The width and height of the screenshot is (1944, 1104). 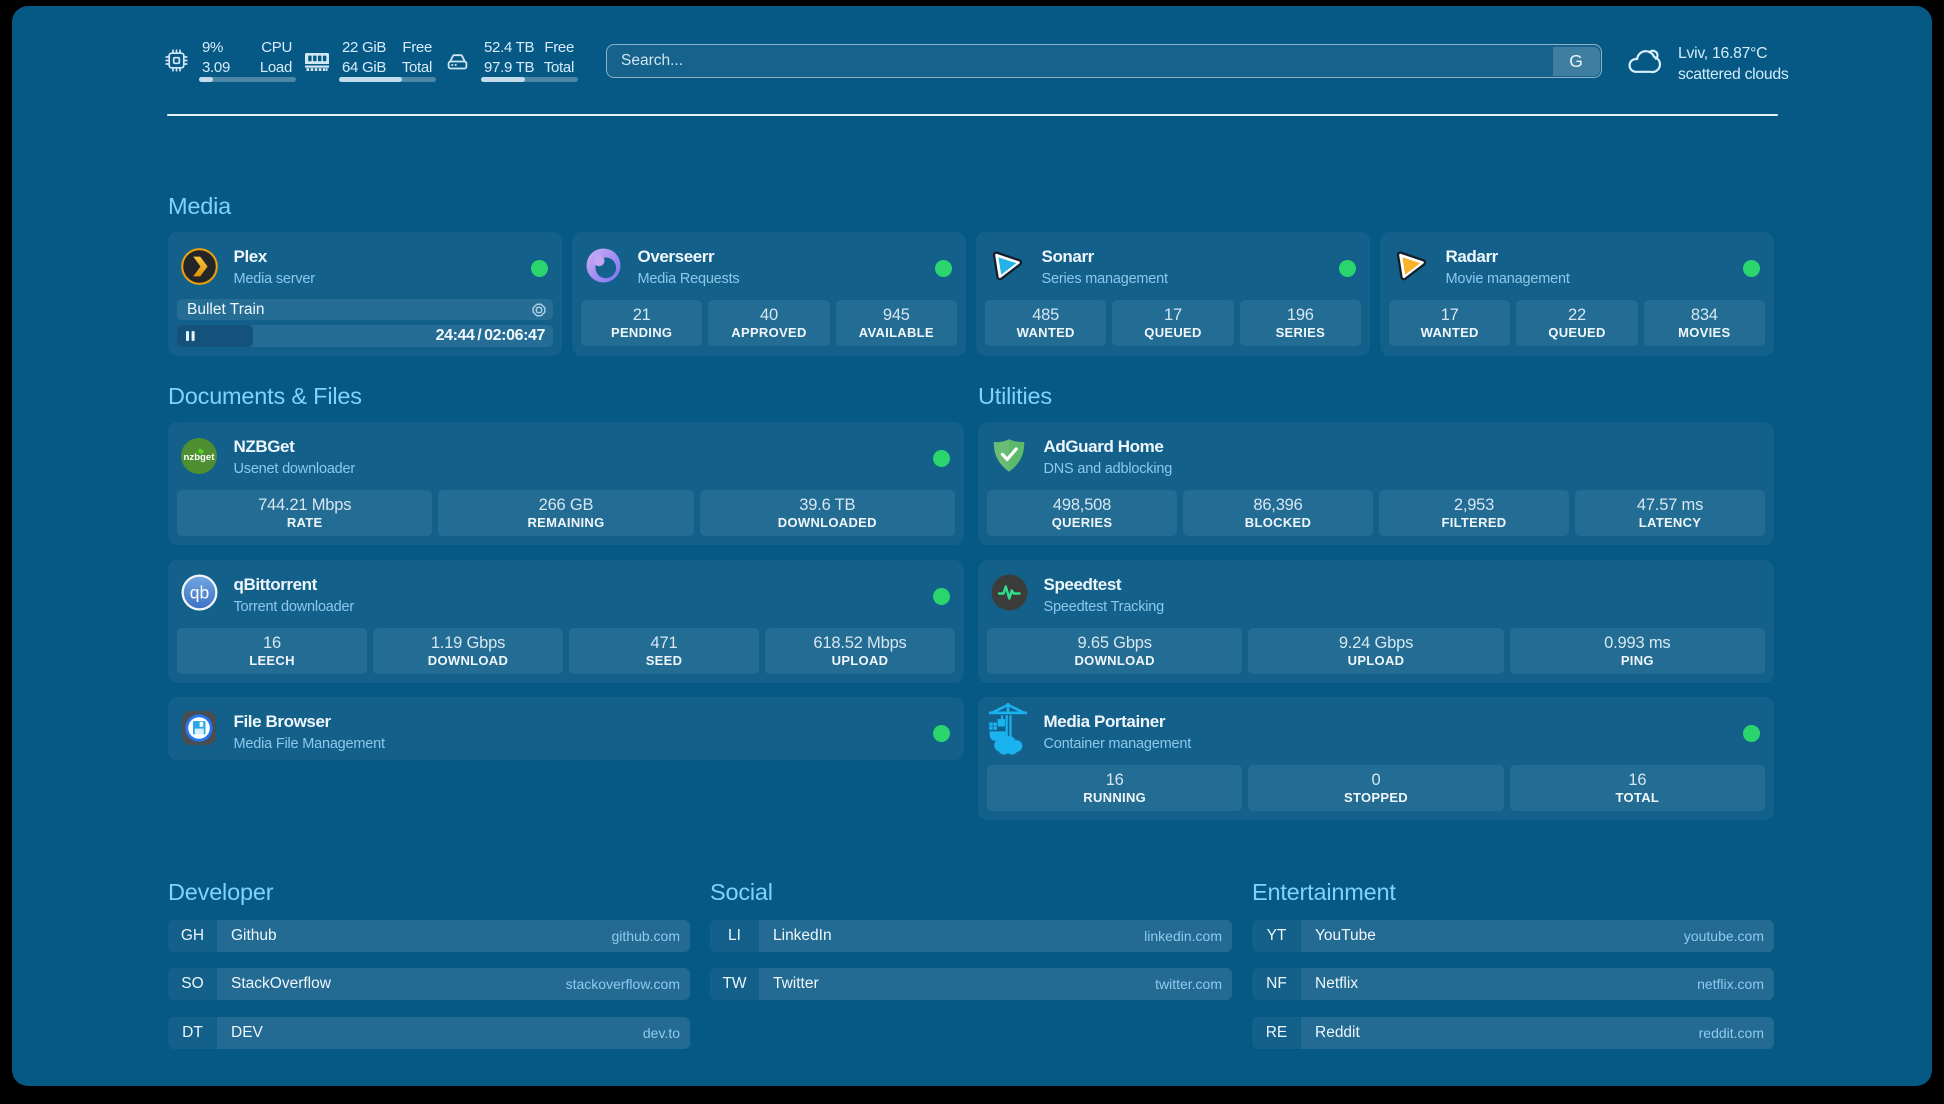 What do you see at coordinates (199, 593) in the screenshot?
I see `svg-text: qb` at bounding box center [199, 593].